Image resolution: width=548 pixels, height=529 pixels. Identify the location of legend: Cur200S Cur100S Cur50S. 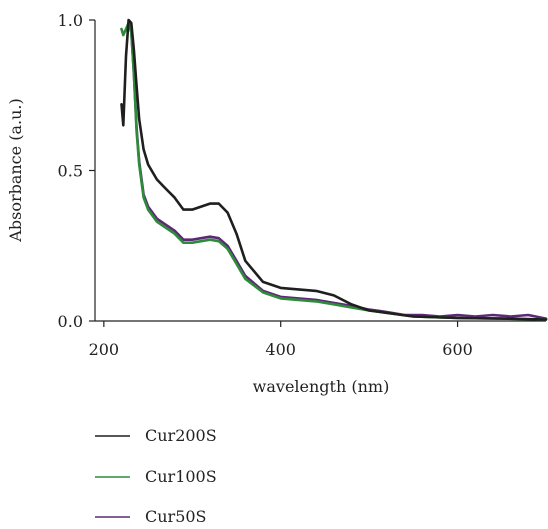
(156, 476).